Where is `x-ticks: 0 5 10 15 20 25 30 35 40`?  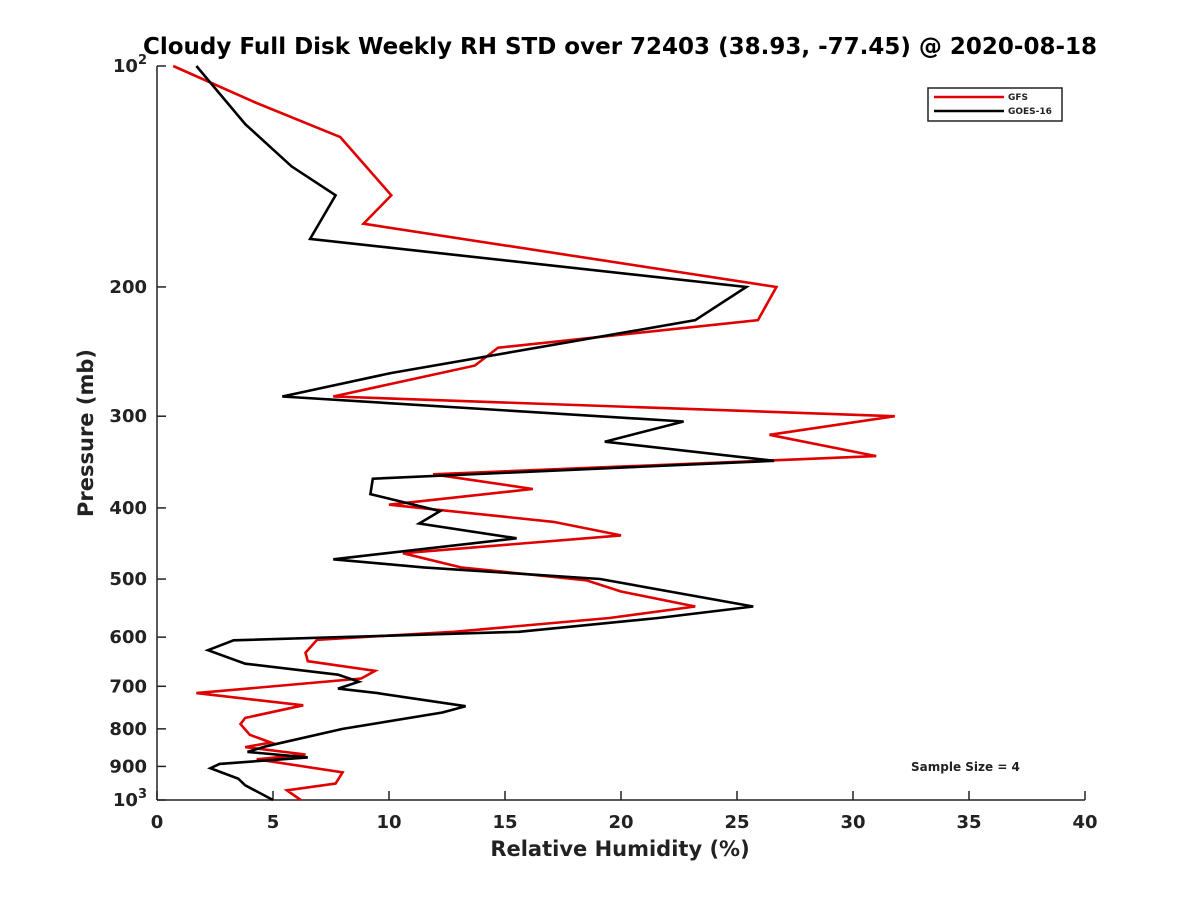 x-ticks: 0 5 10 15 20 25 30 35 40 is located at coordinates (624, 812).